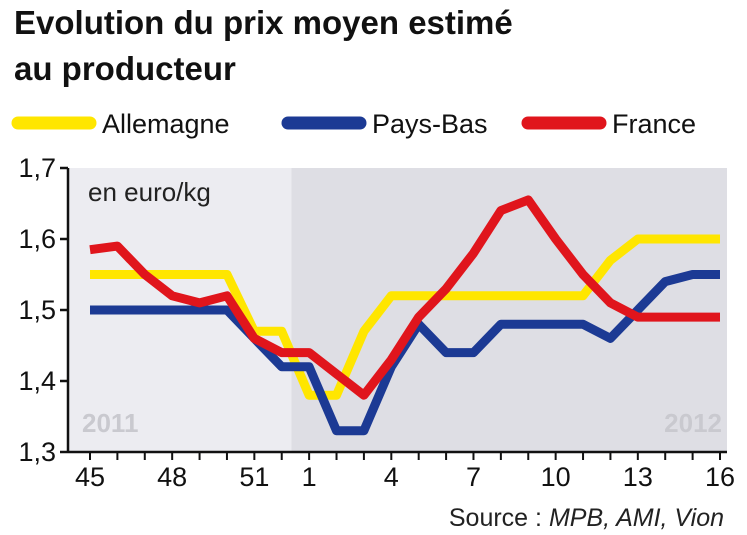  I want to click on y-tick-label: 1,4, so click(37, 381).